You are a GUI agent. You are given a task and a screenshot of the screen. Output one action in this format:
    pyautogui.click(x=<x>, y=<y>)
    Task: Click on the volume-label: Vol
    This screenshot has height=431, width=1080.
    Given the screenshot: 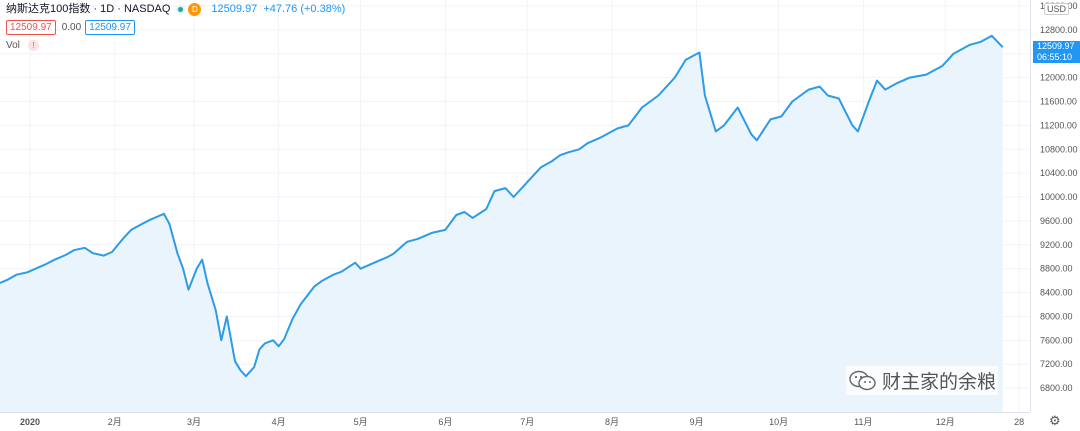 What is the action you would take?
    pyautogui.click(x=13, y=45)
    